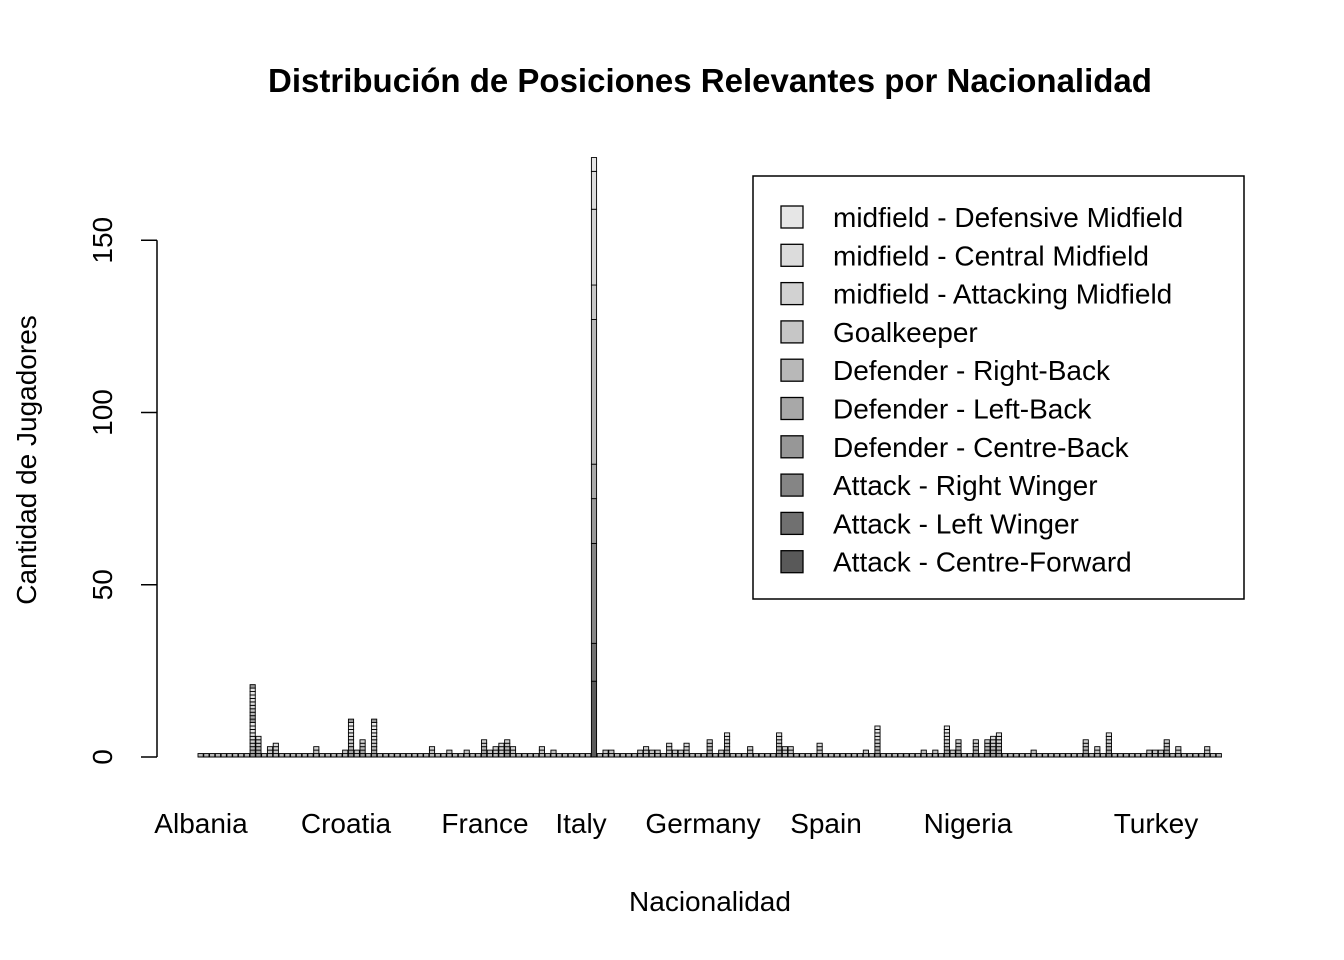  Describe the element at coordinates (936, 409) in the screenshot. I see `legend-item: Defender - Left-Back` at that location.